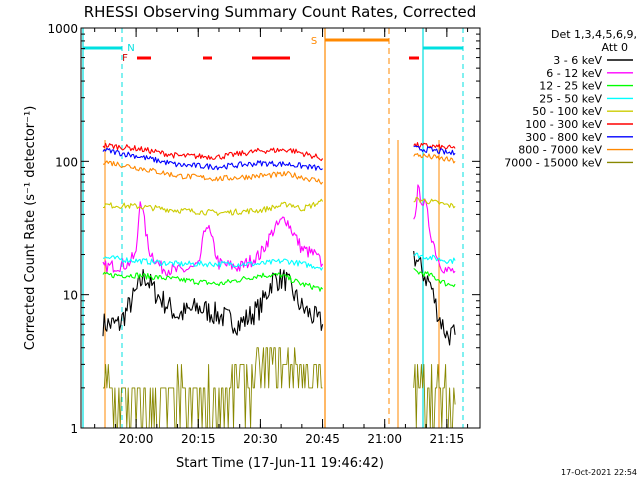  What do you see at coordinates (30, 228) in the screenshot?
I see `y-axis-label: Corrected Count Rate (s⁻¹ detector⁻¹)` at bounding box center [30, 228].